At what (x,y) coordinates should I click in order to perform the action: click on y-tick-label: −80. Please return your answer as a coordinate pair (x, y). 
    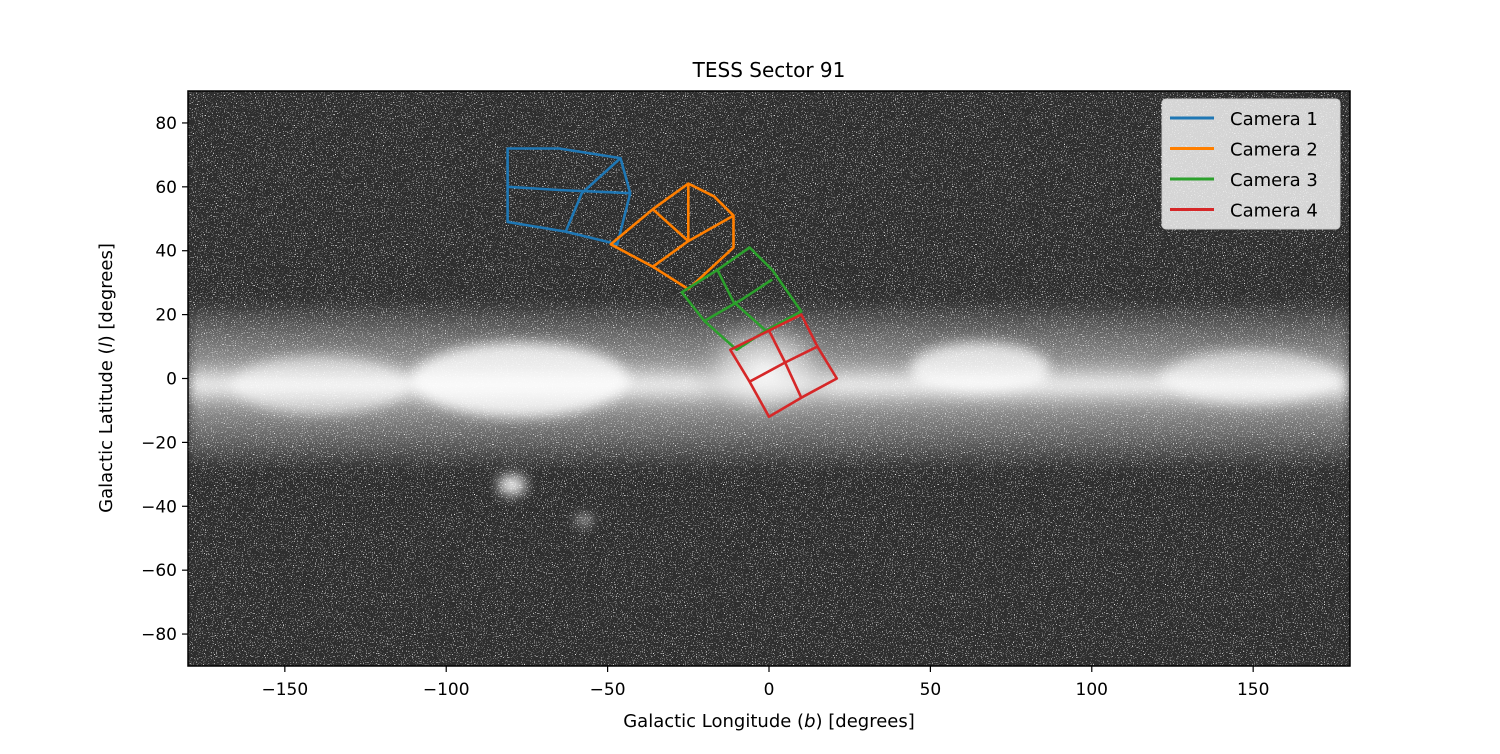
    Looking at the image, I should click on (159, 635).